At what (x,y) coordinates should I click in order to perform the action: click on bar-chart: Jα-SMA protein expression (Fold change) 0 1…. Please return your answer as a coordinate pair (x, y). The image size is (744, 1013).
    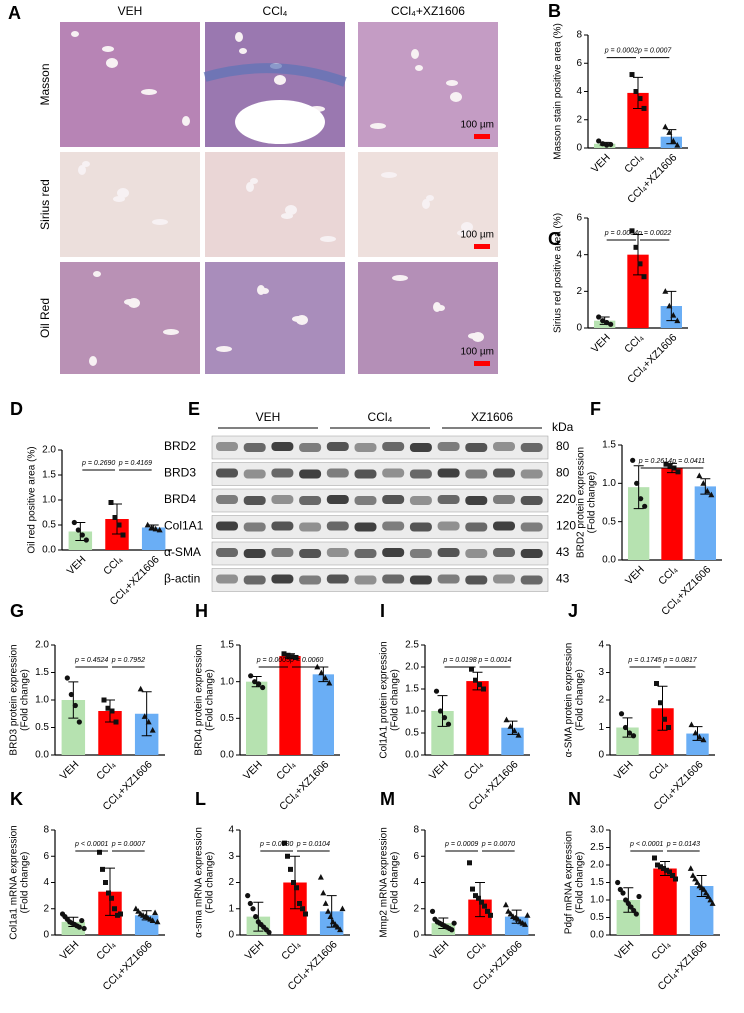
    Looking at the image, I should click on (639, 707).